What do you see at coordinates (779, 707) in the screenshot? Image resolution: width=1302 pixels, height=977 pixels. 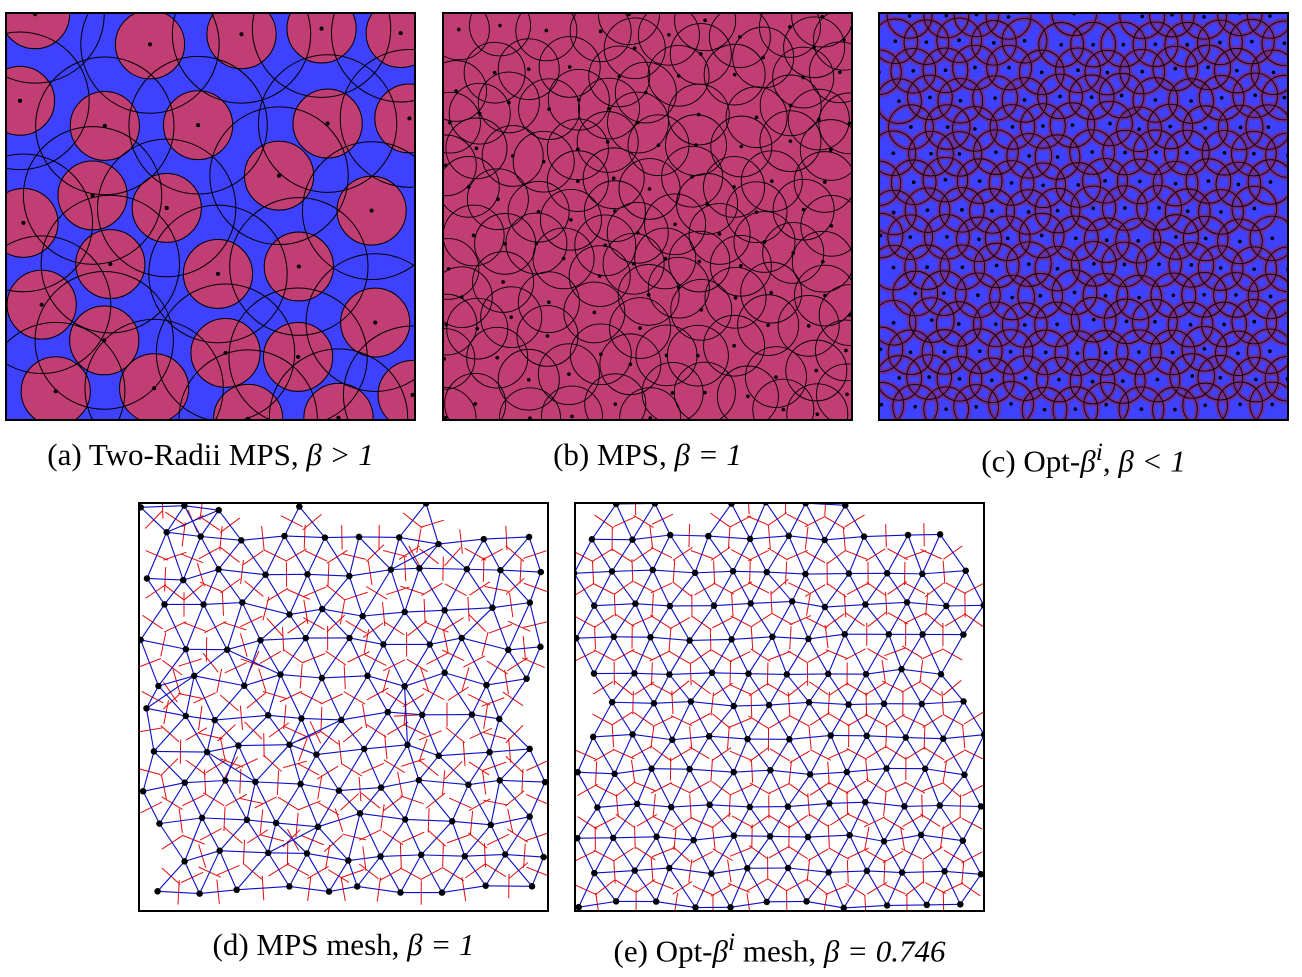 I see `background` at bounding box center [779, 707].